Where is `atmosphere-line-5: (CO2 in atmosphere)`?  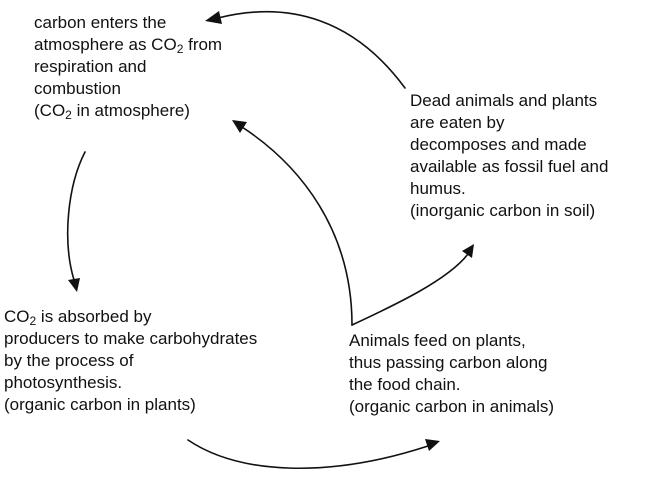
atmosphere-line-5: (CO2 in atmosphere) is located at coordinates (128, 111).